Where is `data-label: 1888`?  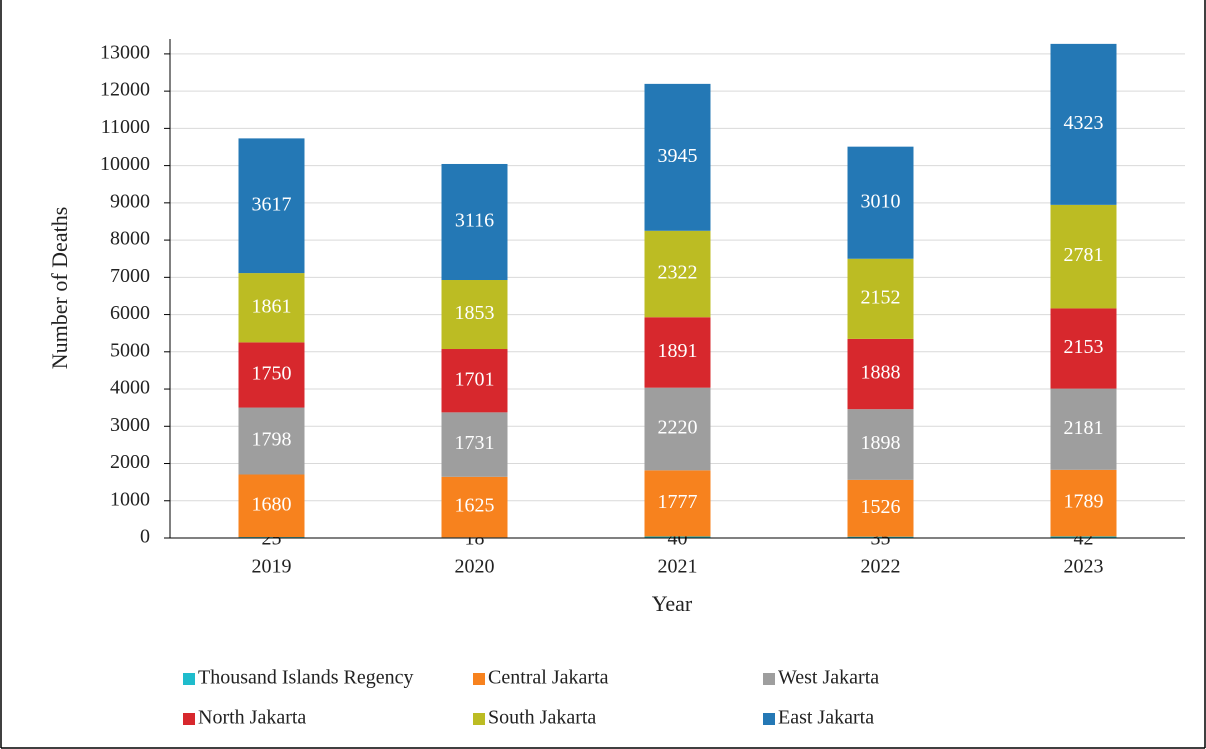 data-label: 1888 is located at coordinates (881, 373).